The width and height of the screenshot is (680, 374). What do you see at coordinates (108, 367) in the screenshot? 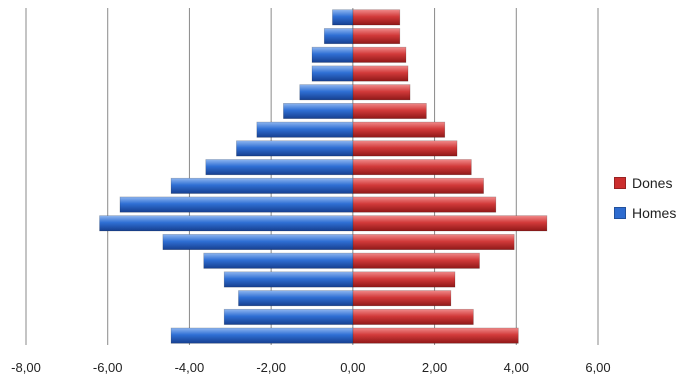
I see `x-tick-label: -6,00` at bounding box center [108, 367].